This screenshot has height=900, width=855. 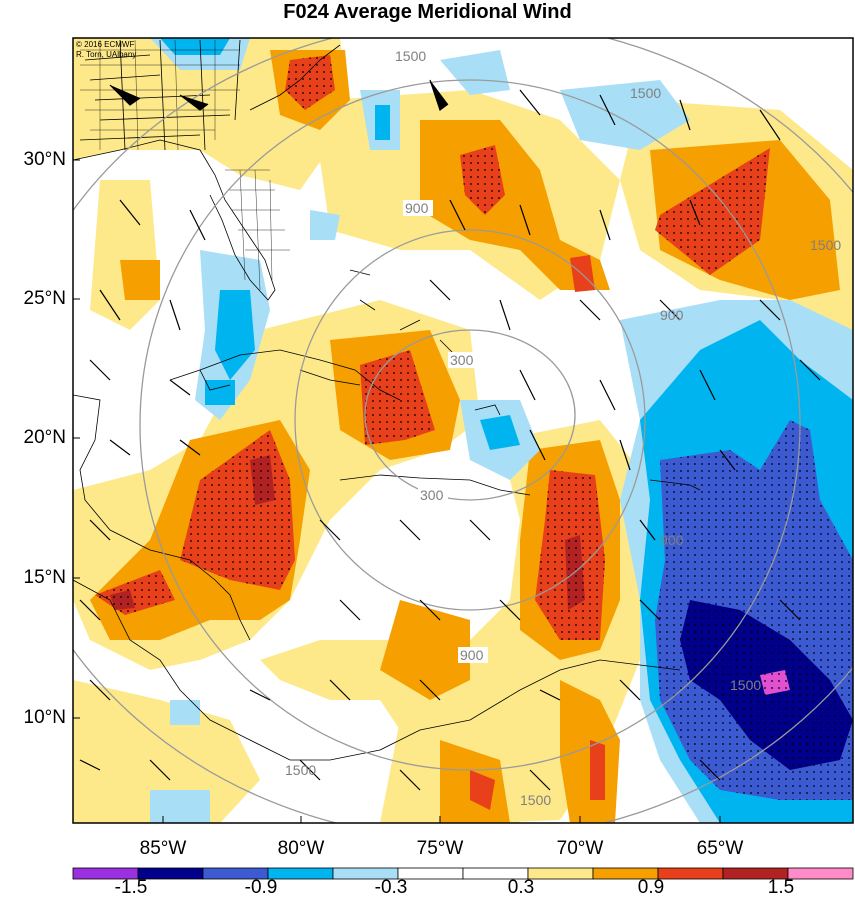 What do you see at coordinates (427, 12) in the screenshot?
I see `map-title: F024 Average Meridional Wind` at bounding box center [427, 12].